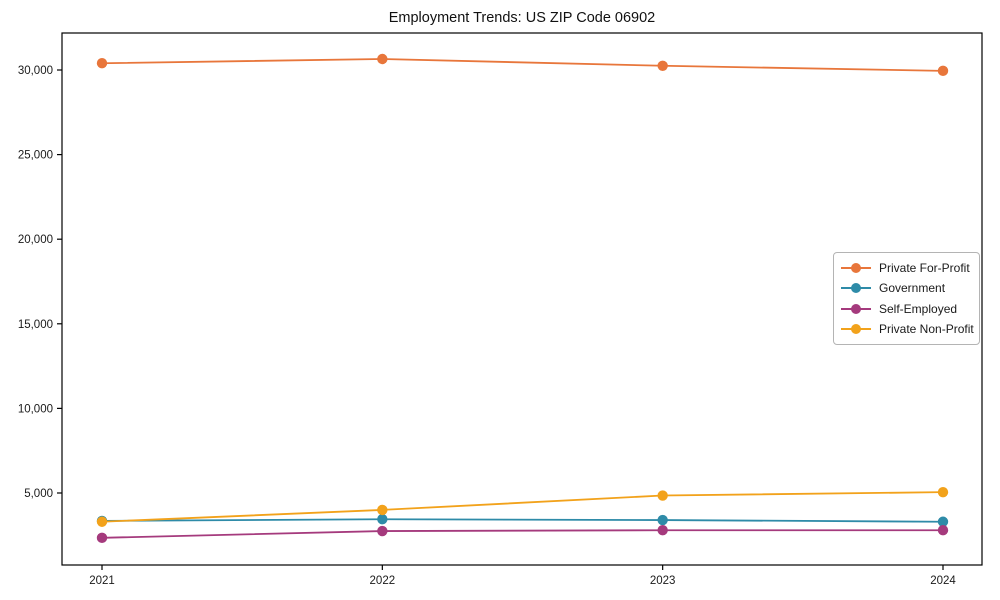 The width and height of the screenshot is (1000, 600). What do you see at coordinates (918, 308) in the screenshot?
I see `legend-label: Self-Employed` at bounding box center [918, 308].